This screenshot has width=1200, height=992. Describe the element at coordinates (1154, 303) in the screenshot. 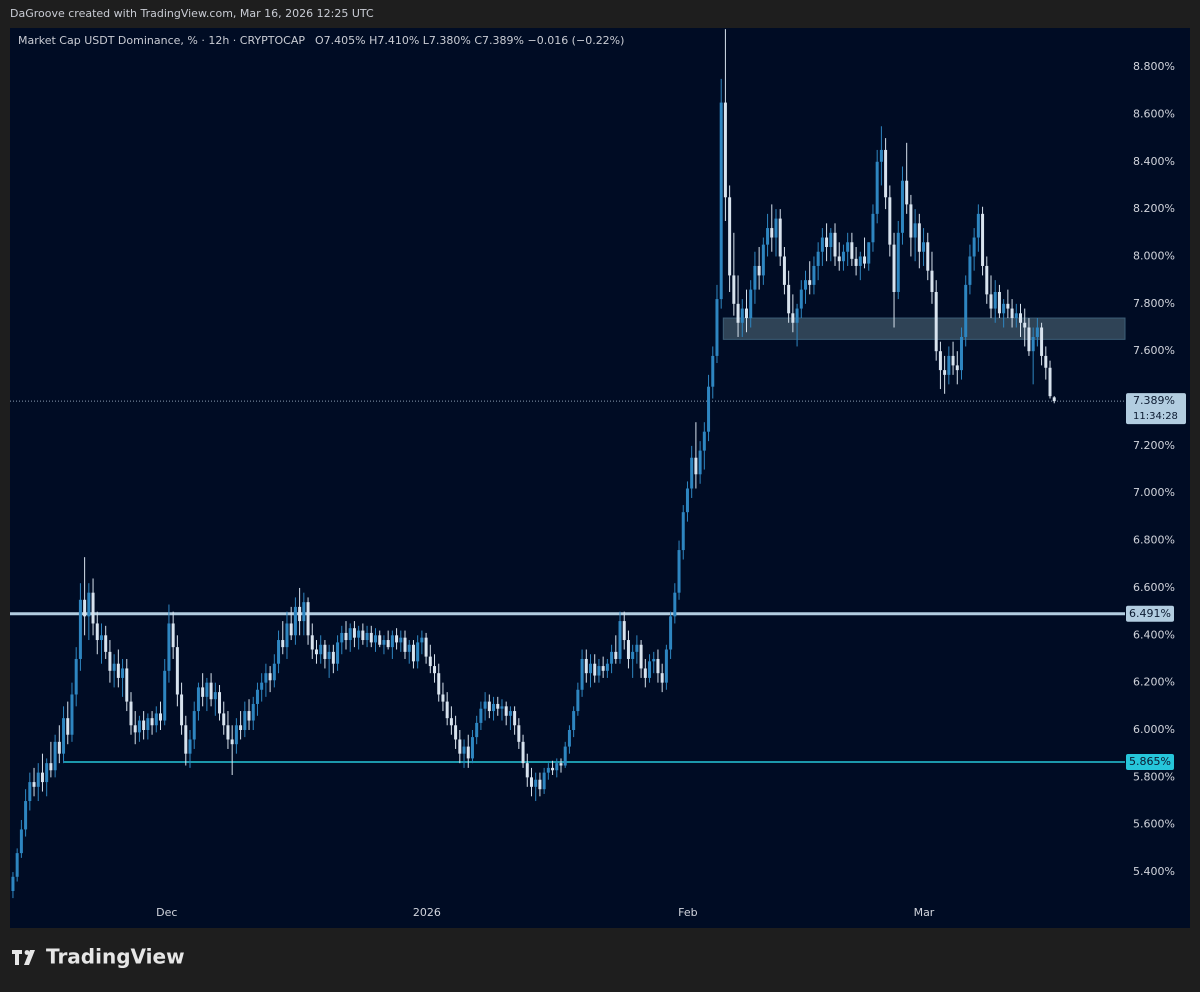

I see `y-tick-label: 7.800%` at that location.